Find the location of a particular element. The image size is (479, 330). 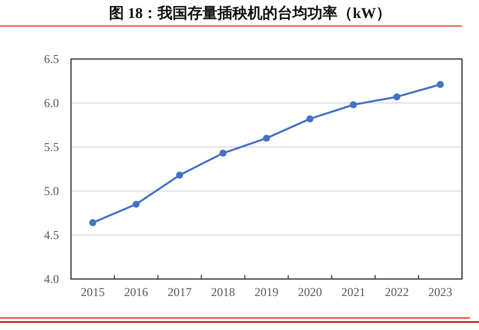

y-tick-label: 6.5 is located at coordinates (51, 59).